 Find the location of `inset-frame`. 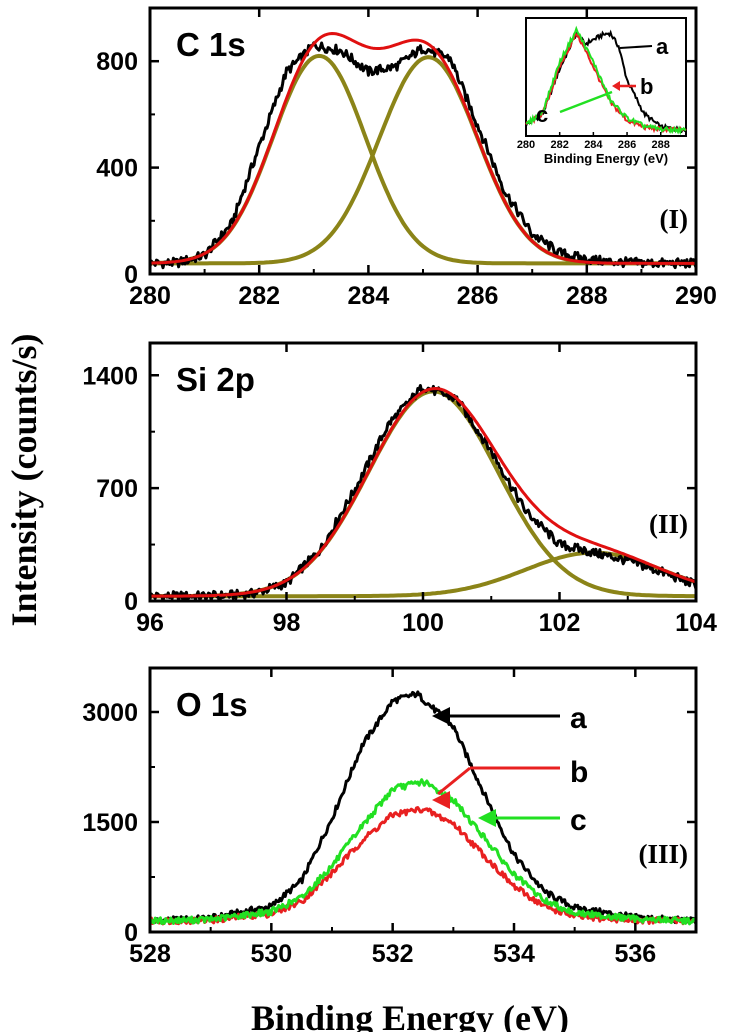

inset-frame is located at coordinates (606, 77).